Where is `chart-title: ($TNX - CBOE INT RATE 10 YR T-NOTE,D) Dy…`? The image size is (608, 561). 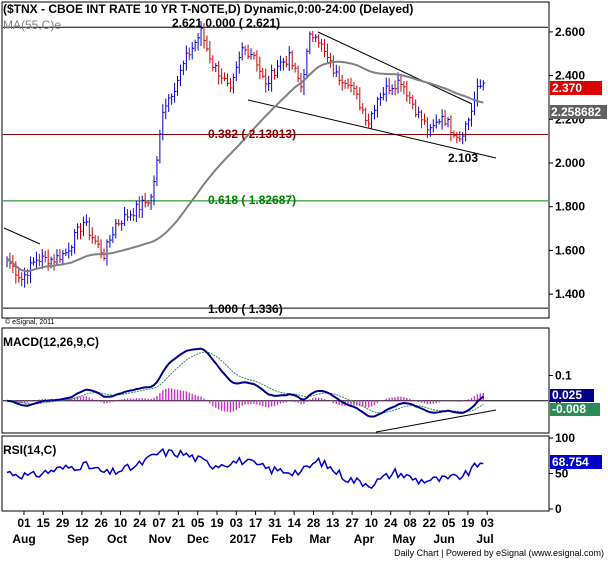
chart-title: ($TNX - CBOE INT RATE 10 YR T-NOTE,D) Dy… is located at coordinates (208, 9).